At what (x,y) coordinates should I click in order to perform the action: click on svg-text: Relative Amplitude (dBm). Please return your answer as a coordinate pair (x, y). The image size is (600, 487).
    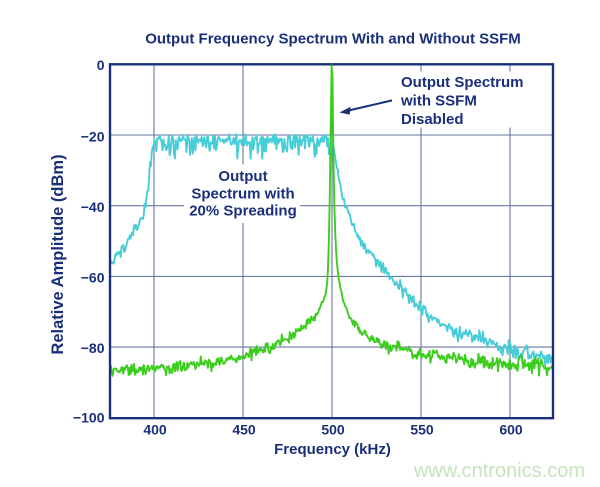
    Looking at the image, I should click on (58, 254).